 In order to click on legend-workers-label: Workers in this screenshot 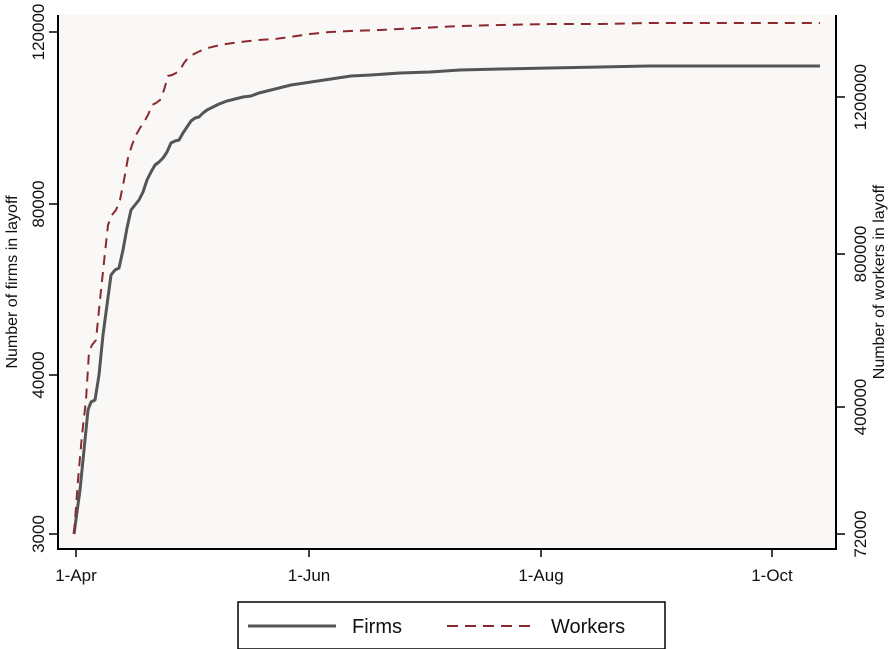, I will do `click(588, 627)`.